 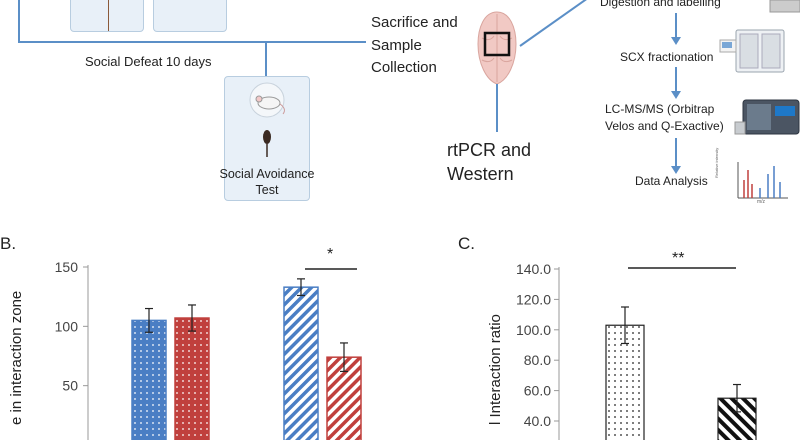 What do you see at coordinates (330, 254) in the screenshot?
I see `panel-b-significance: *` at bounding box center [330, 254].